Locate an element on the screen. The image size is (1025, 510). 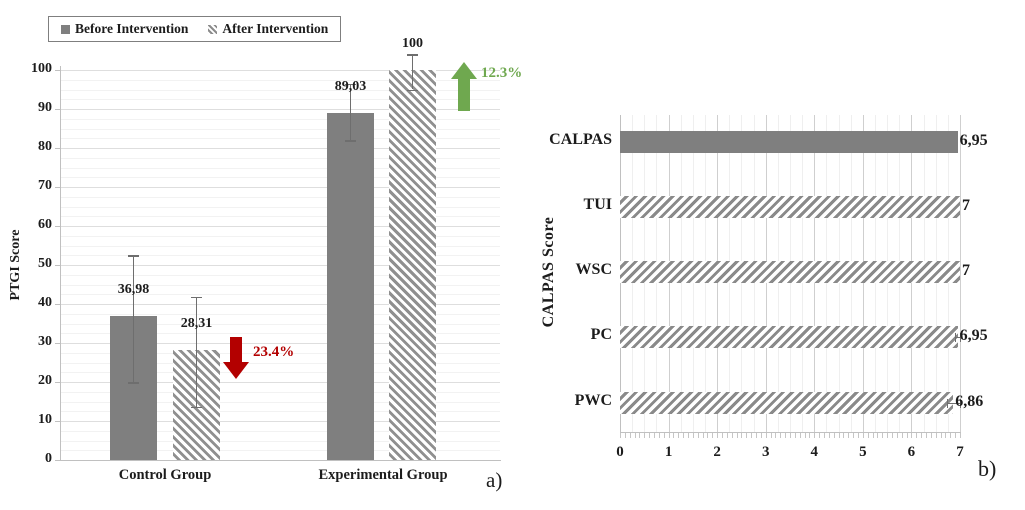
increase-arrow-head-icon is located at coordinates (464, 70).